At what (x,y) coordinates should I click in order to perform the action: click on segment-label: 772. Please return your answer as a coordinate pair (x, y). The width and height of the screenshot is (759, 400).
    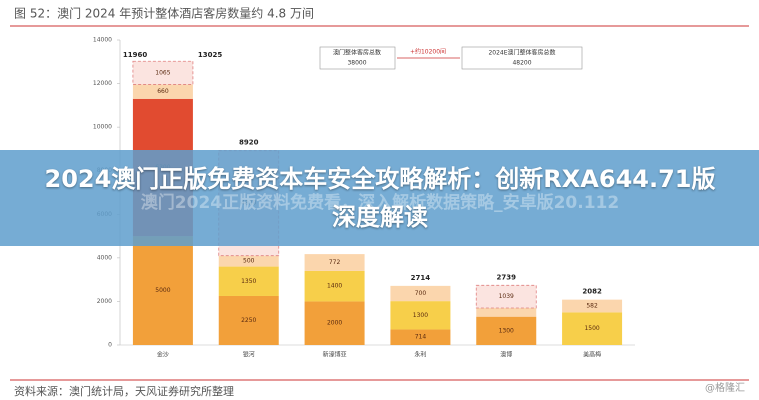
    Looking at the image, I should click on (335, 262).